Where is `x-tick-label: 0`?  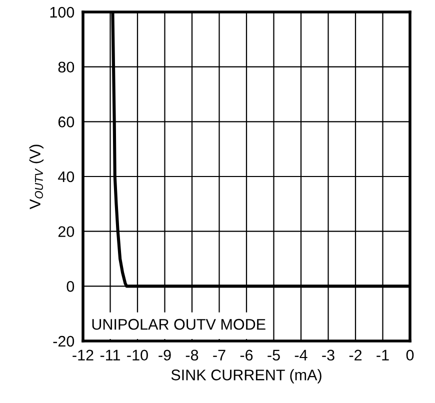 x-tick-label: 0 is located at coordinates (410, 355).